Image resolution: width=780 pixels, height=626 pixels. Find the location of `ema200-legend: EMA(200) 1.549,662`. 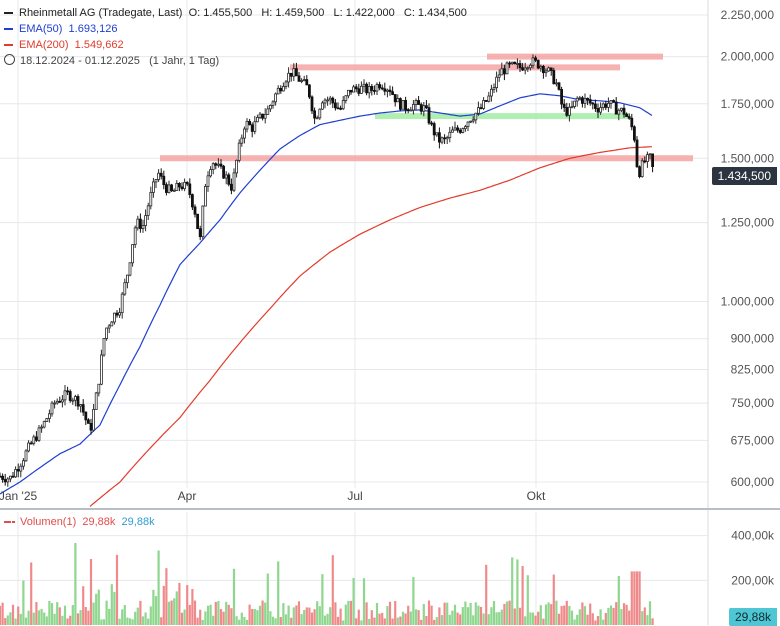

ema200-legend: EMA(200) 1.549,662 is located at coordinates (64, 45).